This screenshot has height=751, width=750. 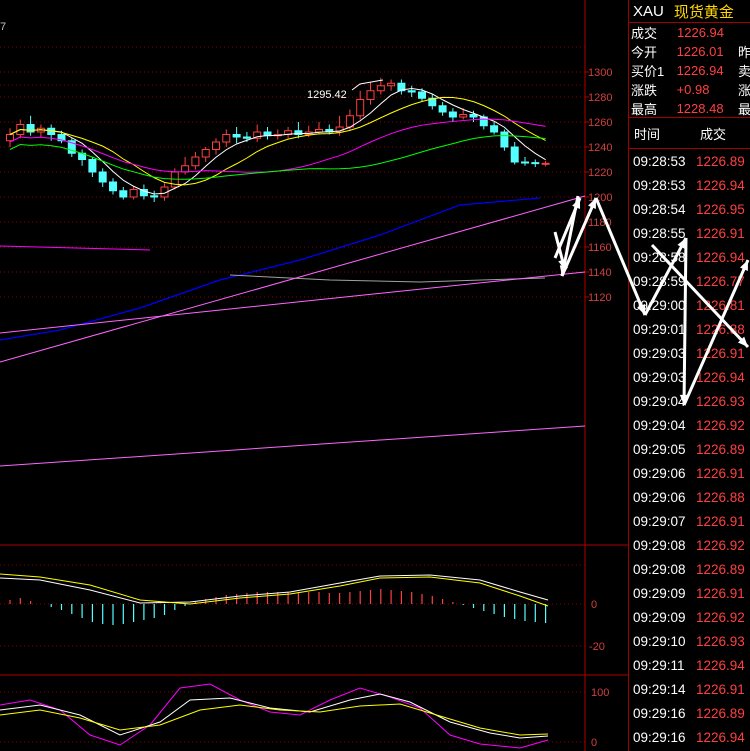 What do you see at coordinates (689, 473) in the screenshot?
I see `tick-row: 09:29:06 1226.91` at bounding box center [689, 473].